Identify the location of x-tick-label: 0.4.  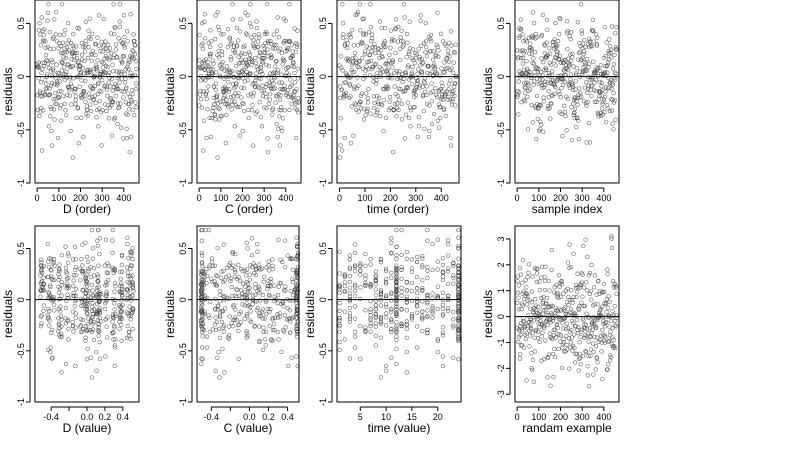
(123, 417).